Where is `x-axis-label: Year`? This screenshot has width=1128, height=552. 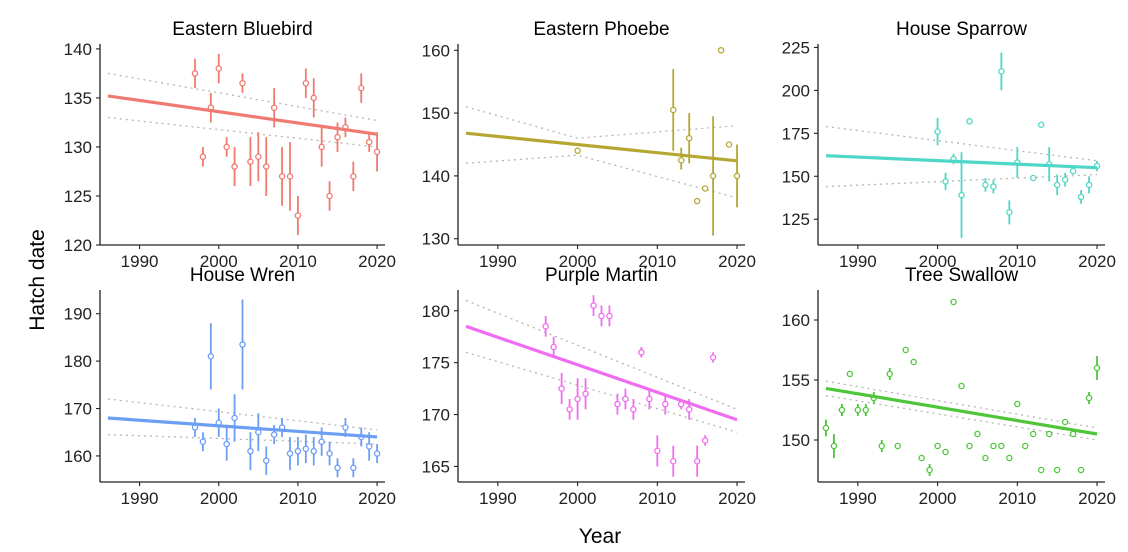
x-axis-label: Year is located at coordinates (600, 536).